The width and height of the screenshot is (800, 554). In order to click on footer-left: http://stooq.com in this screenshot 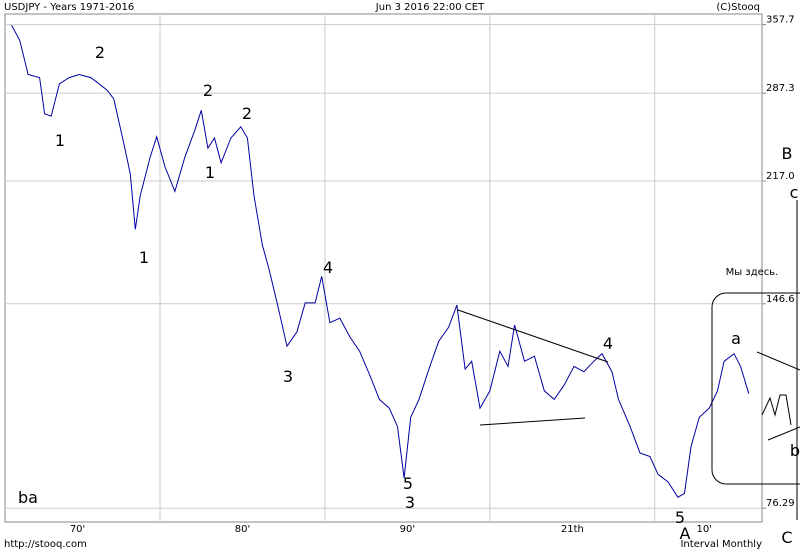, I will do `click(45, 544)`.